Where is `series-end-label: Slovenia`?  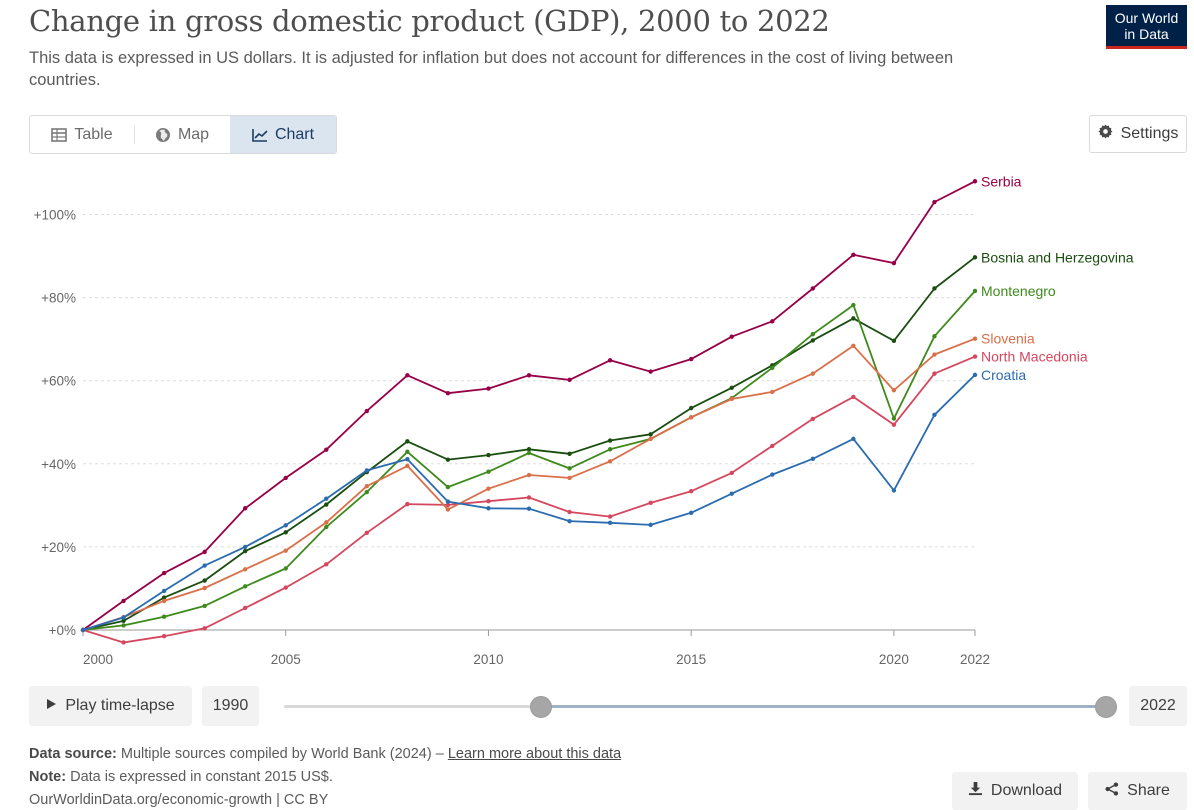
series-end-label: Slovenia is located at coordinates (1008, 339).